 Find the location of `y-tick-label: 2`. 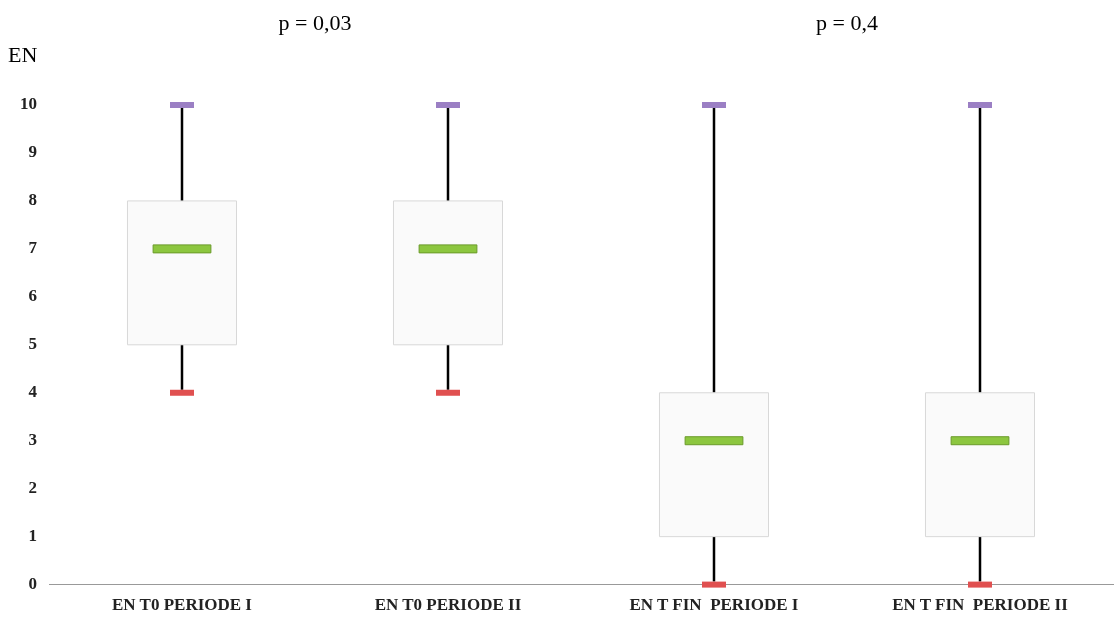

y-tick-label: 2 is located at coordinates (32, 488).